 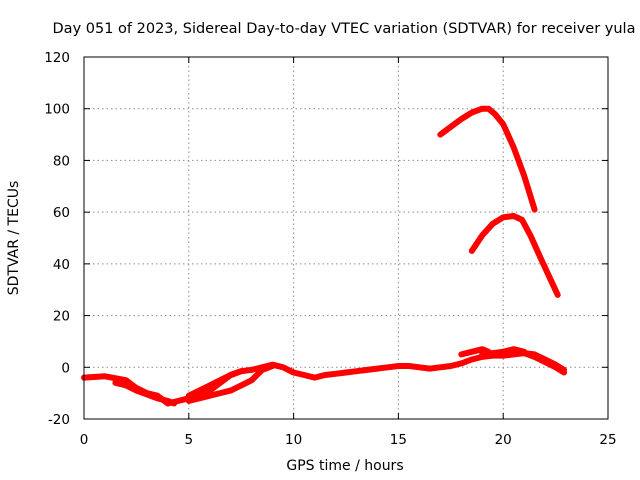 What do you see at coordinates (84, 440) in the screenshot?
I see `x-tick-label: 0` at bounding box center [84, 440].